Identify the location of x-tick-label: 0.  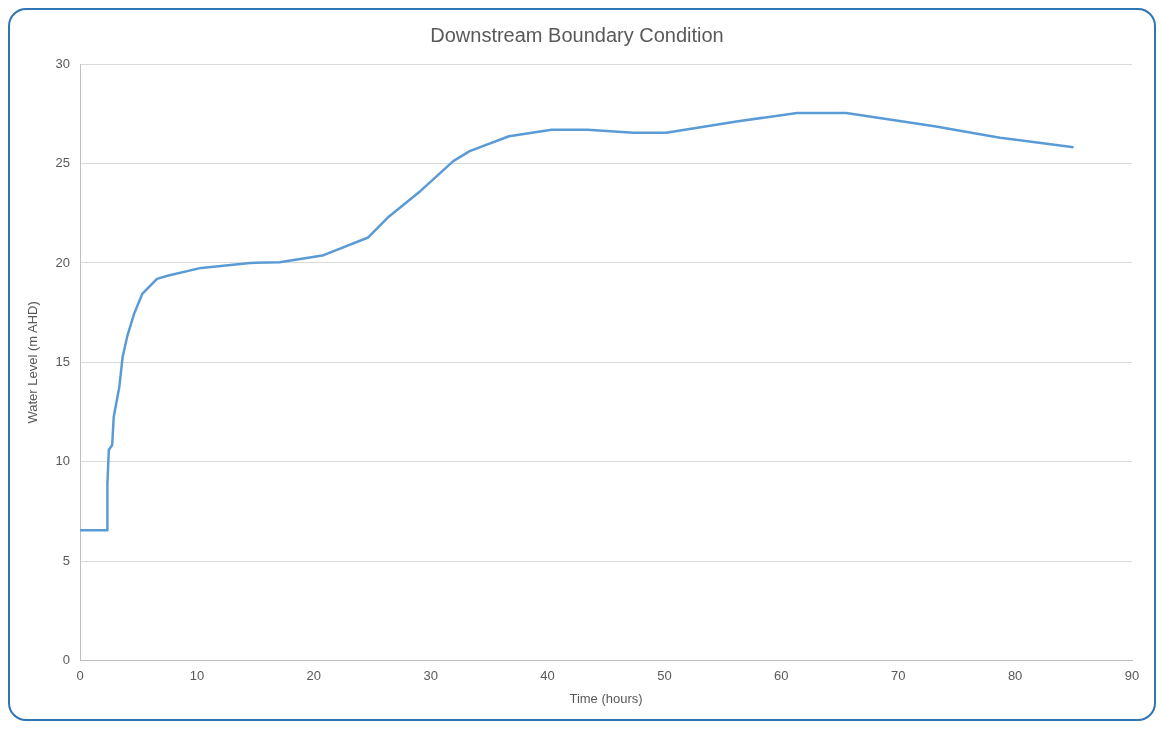
(80, 676).